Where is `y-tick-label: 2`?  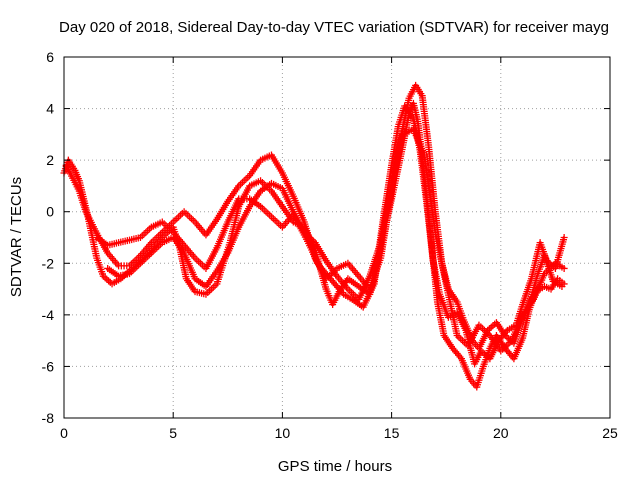
y-tick-label: 2 is located at coordinates (50, 160).